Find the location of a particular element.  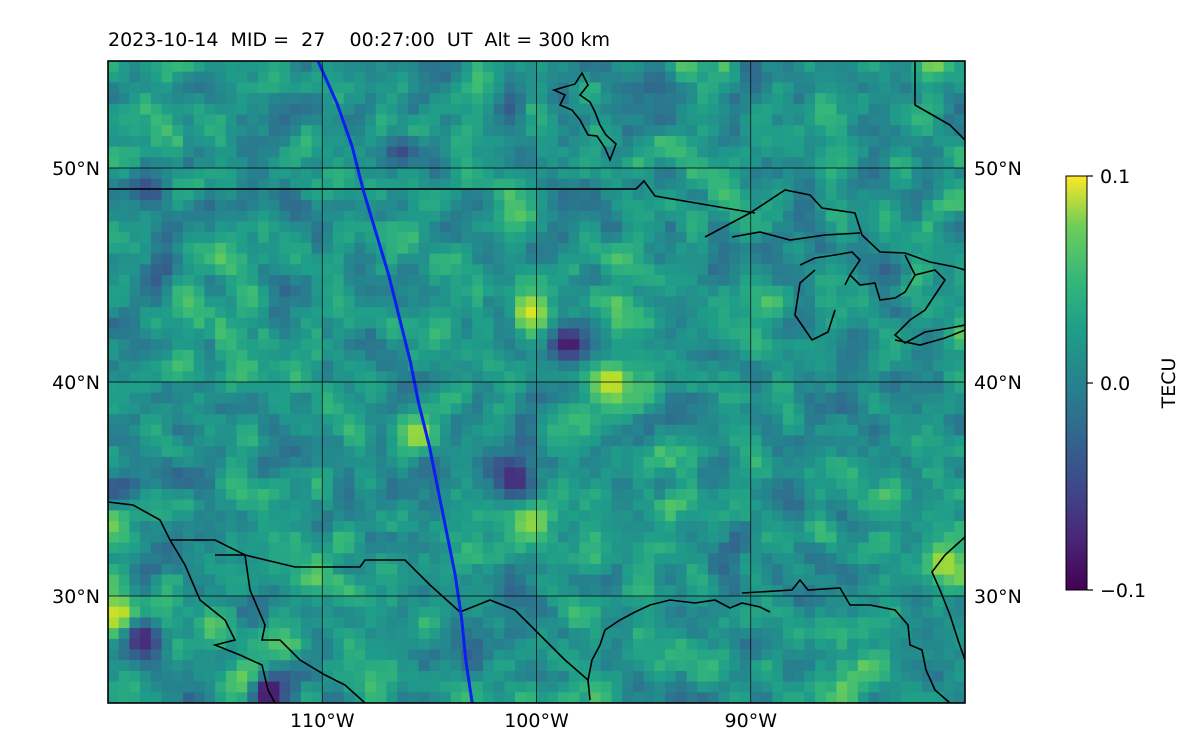

y-tick-label-right: 40°N is located at coordinates (998, 383).